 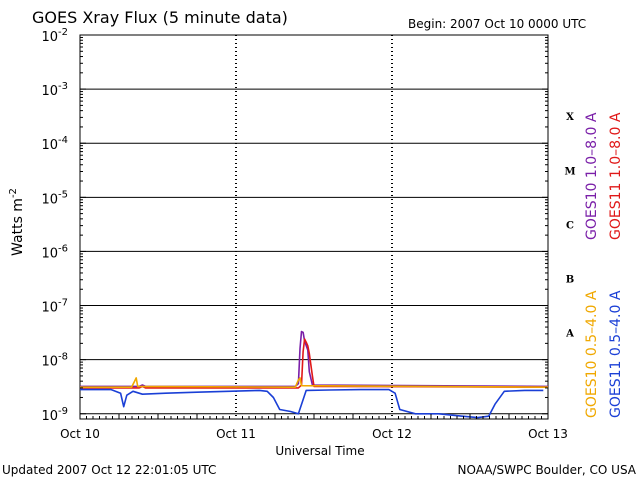 What do you see at coordinates (548, 434) in the screenshot?
I see `x-tick-label: Oct 13` at bounding box center [548, 434].